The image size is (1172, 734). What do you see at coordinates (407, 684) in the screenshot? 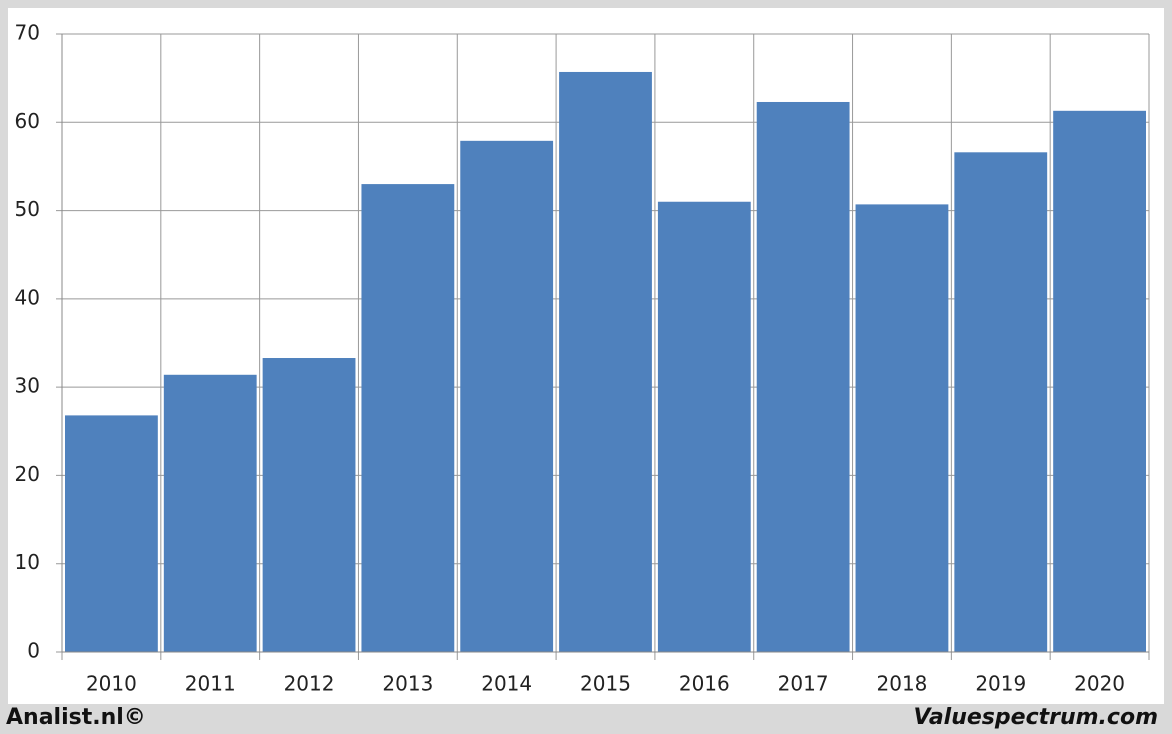
I see `x-tick-label: 2013` at bounding box center [407, 684].